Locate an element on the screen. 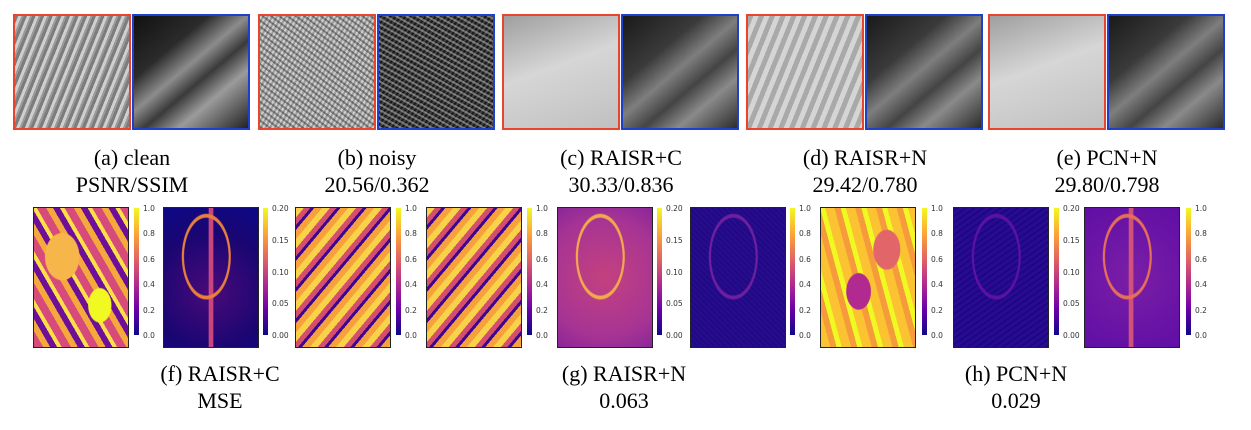 The height and width of the screenshot is (430, 1251). caption-metric: 29.42/0.780 is located at coordinates (865, 184).